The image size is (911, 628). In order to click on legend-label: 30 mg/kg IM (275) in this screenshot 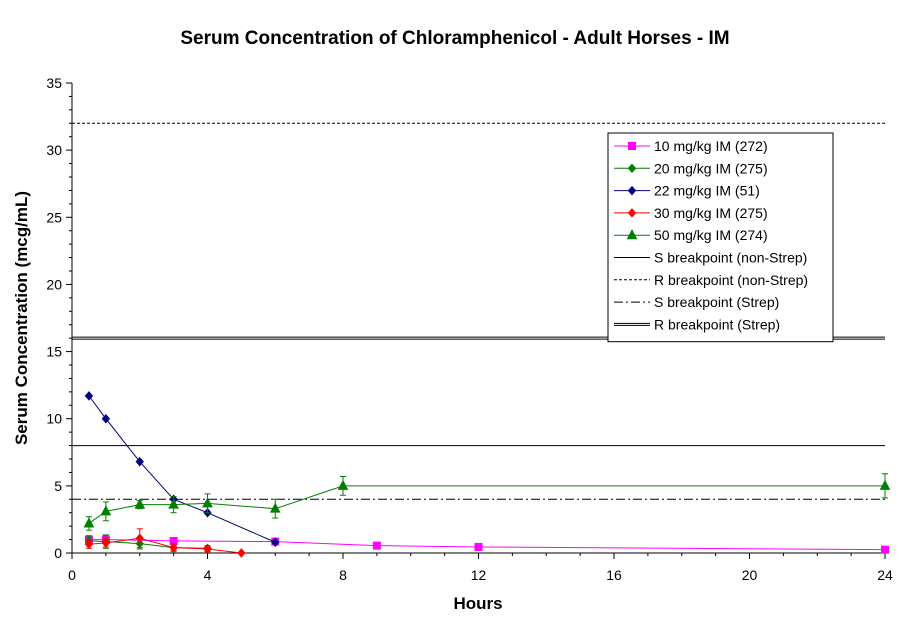, I will do `click(711, 213)`.